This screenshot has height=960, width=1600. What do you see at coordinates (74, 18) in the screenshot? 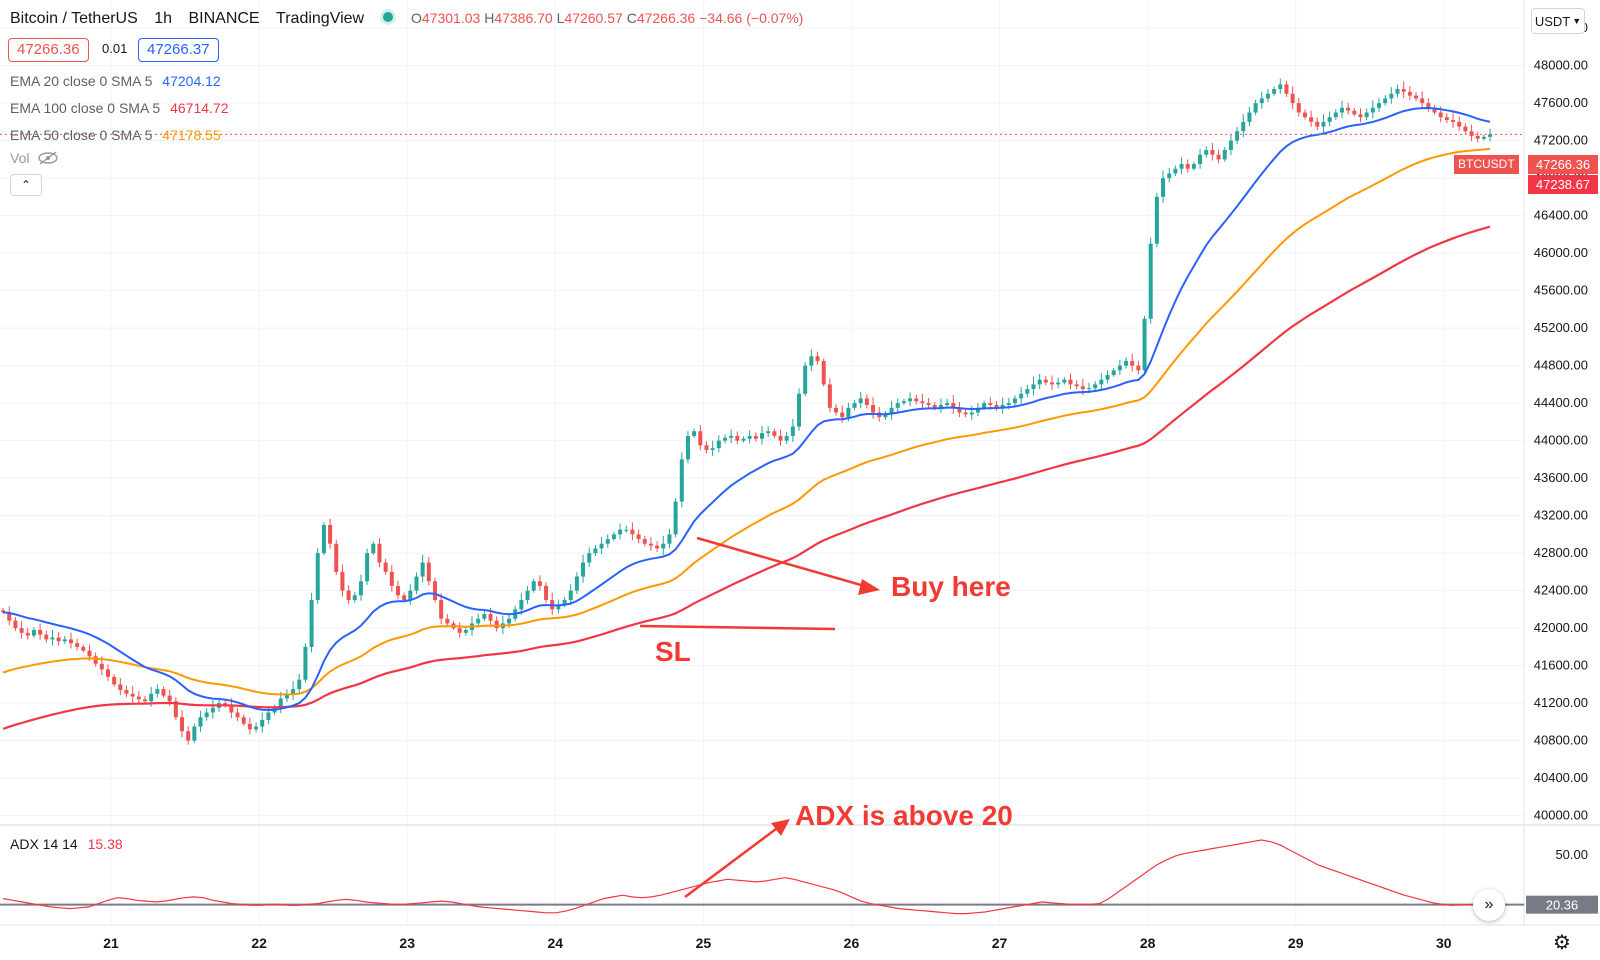
I see `symbol-name: Bitcoin / TetherUS` at bounding box center [74, 18].